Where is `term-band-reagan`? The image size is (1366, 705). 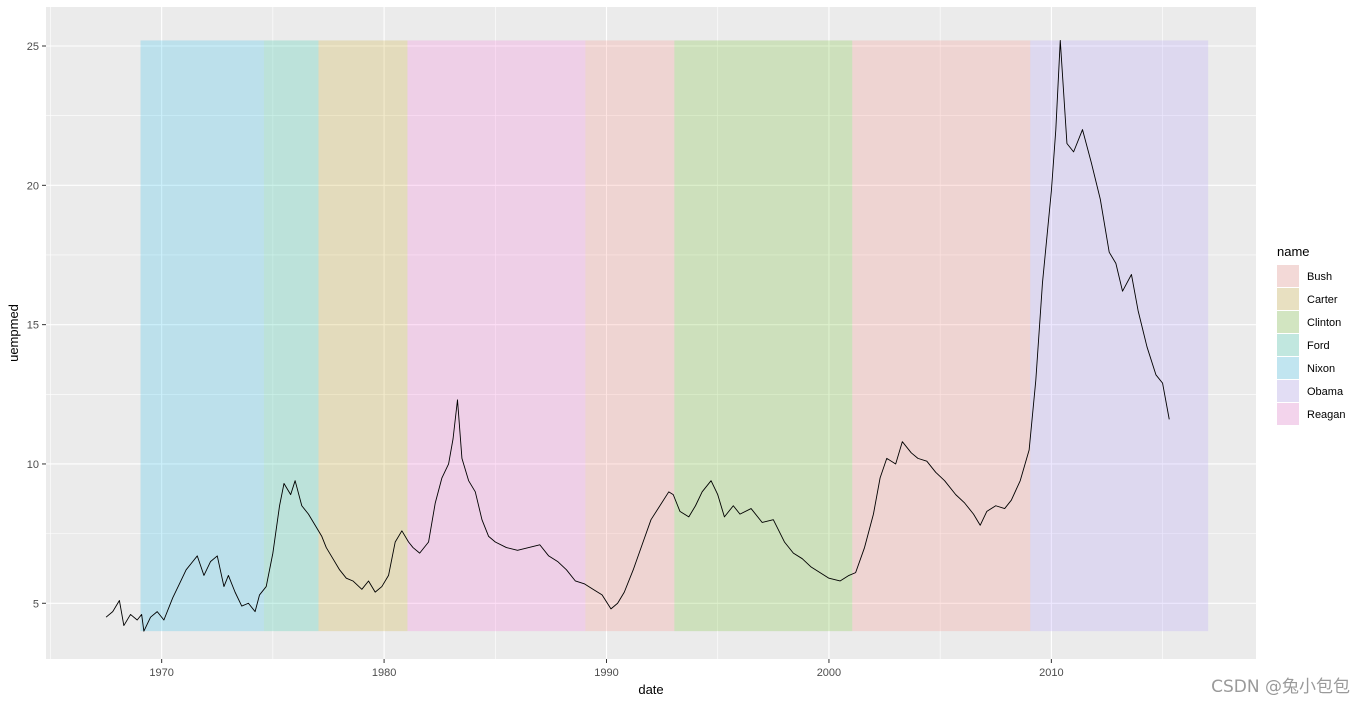
term-band-reagan is located at coordinates (496, 336).